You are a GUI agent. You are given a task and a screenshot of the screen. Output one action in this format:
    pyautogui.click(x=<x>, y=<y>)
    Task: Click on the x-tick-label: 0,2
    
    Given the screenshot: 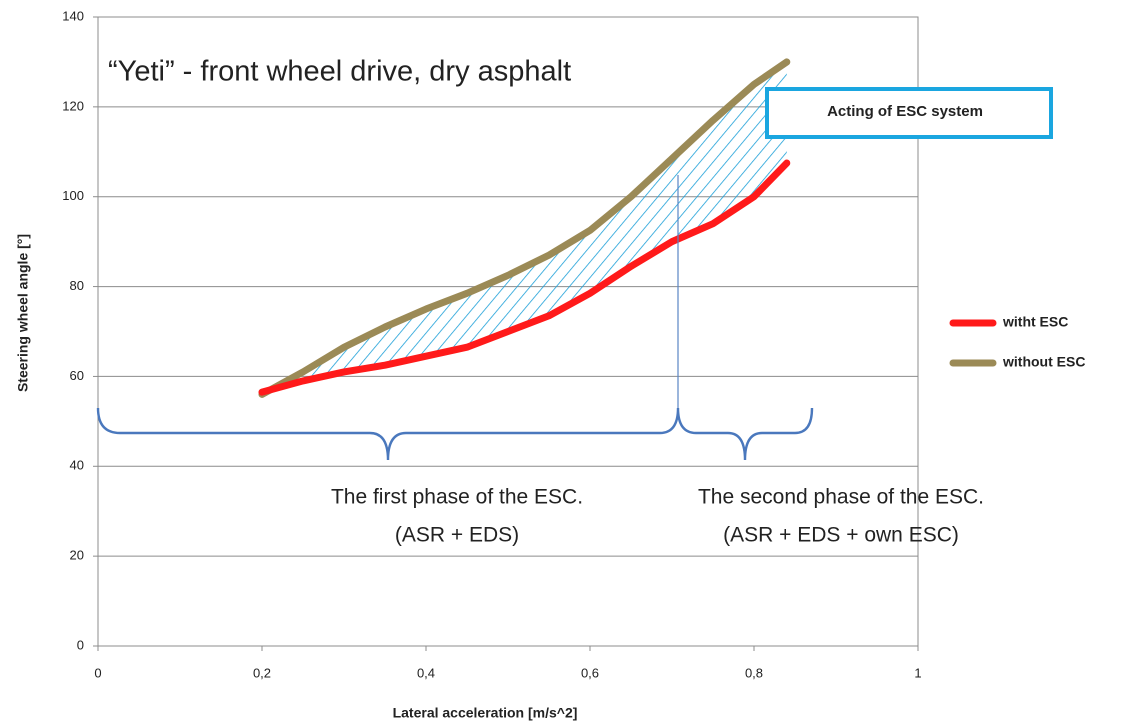 What is the action you would take?
    pyautogui.click(x=262, y=672)
    